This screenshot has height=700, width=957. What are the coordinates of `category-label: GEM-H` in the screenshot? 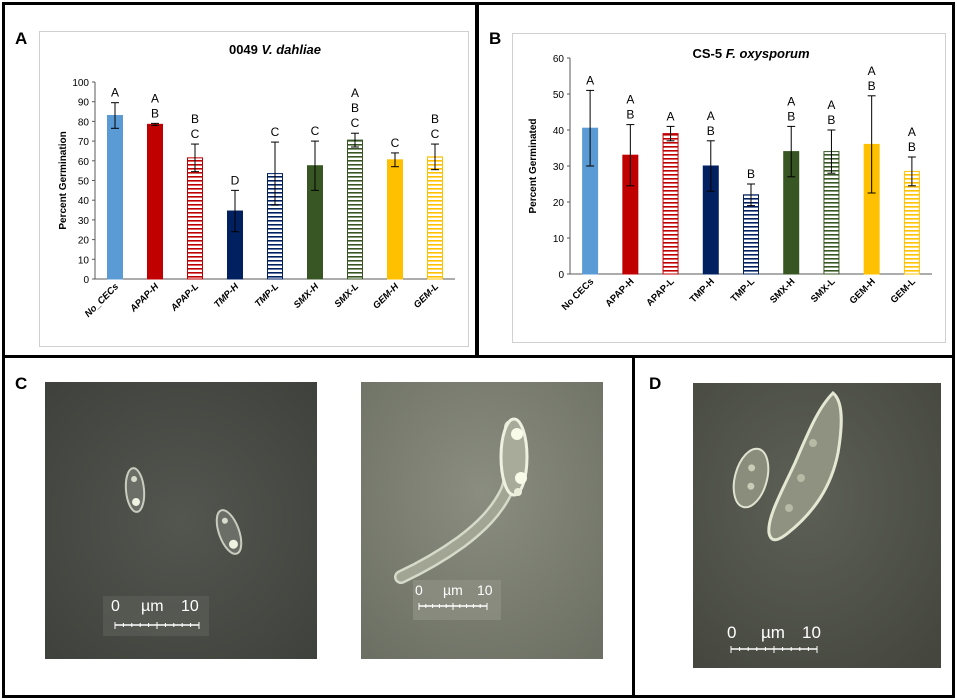 It's located at (863, 291).